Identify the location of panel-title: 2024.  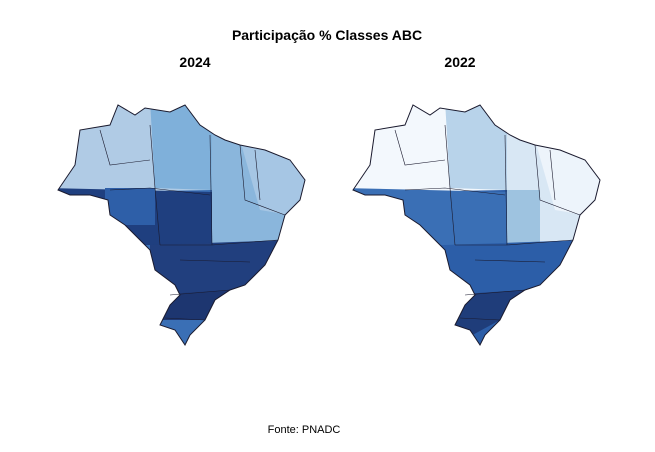
(194, 62).